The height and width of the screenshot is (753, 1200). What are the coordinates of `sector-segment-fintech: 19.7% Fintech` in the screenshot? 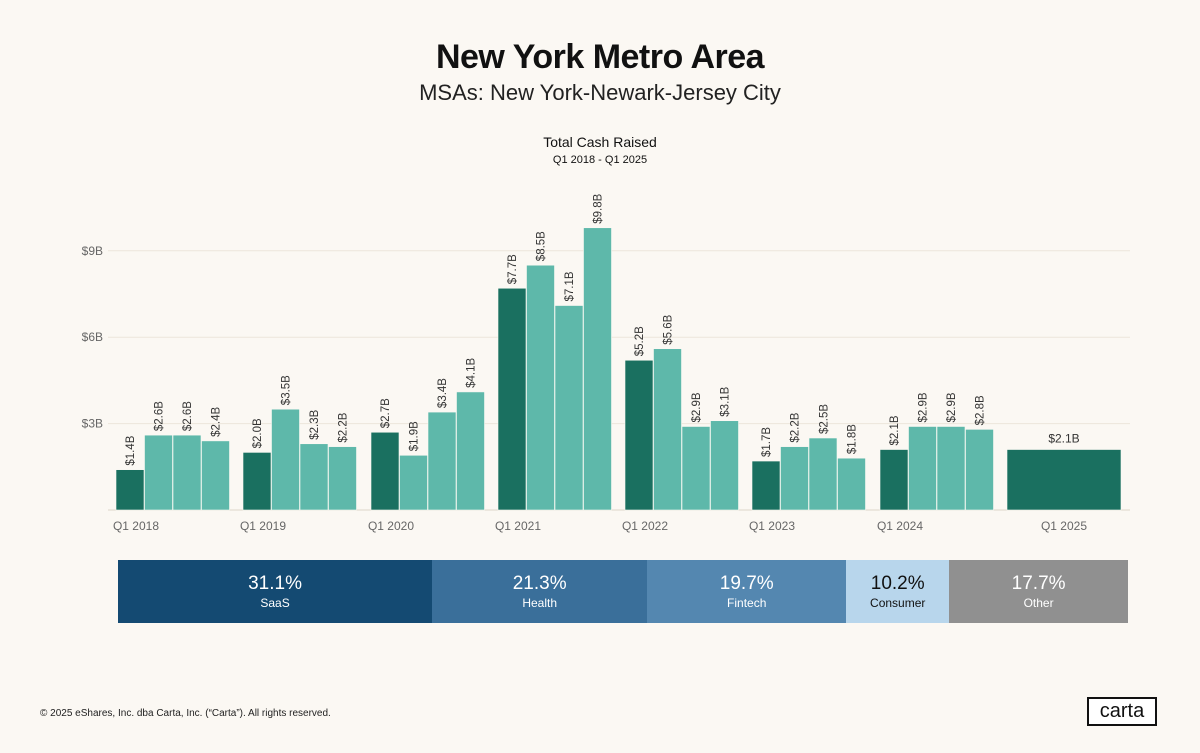 It's located at (747, 591).